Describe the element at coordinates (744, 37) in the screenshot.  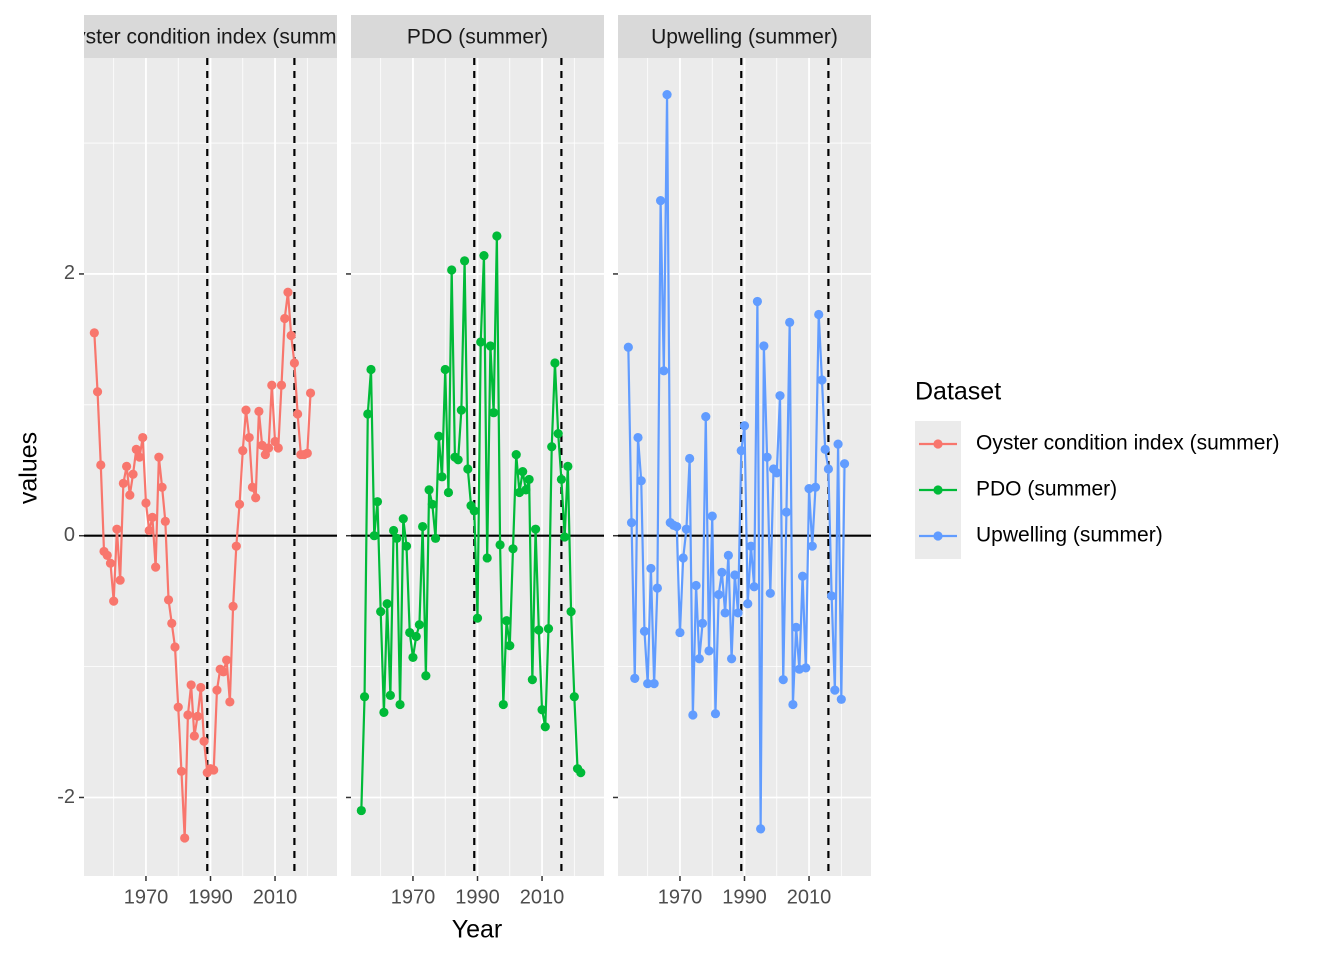
I see `strip-label: Upwelling (summer)` at that location.